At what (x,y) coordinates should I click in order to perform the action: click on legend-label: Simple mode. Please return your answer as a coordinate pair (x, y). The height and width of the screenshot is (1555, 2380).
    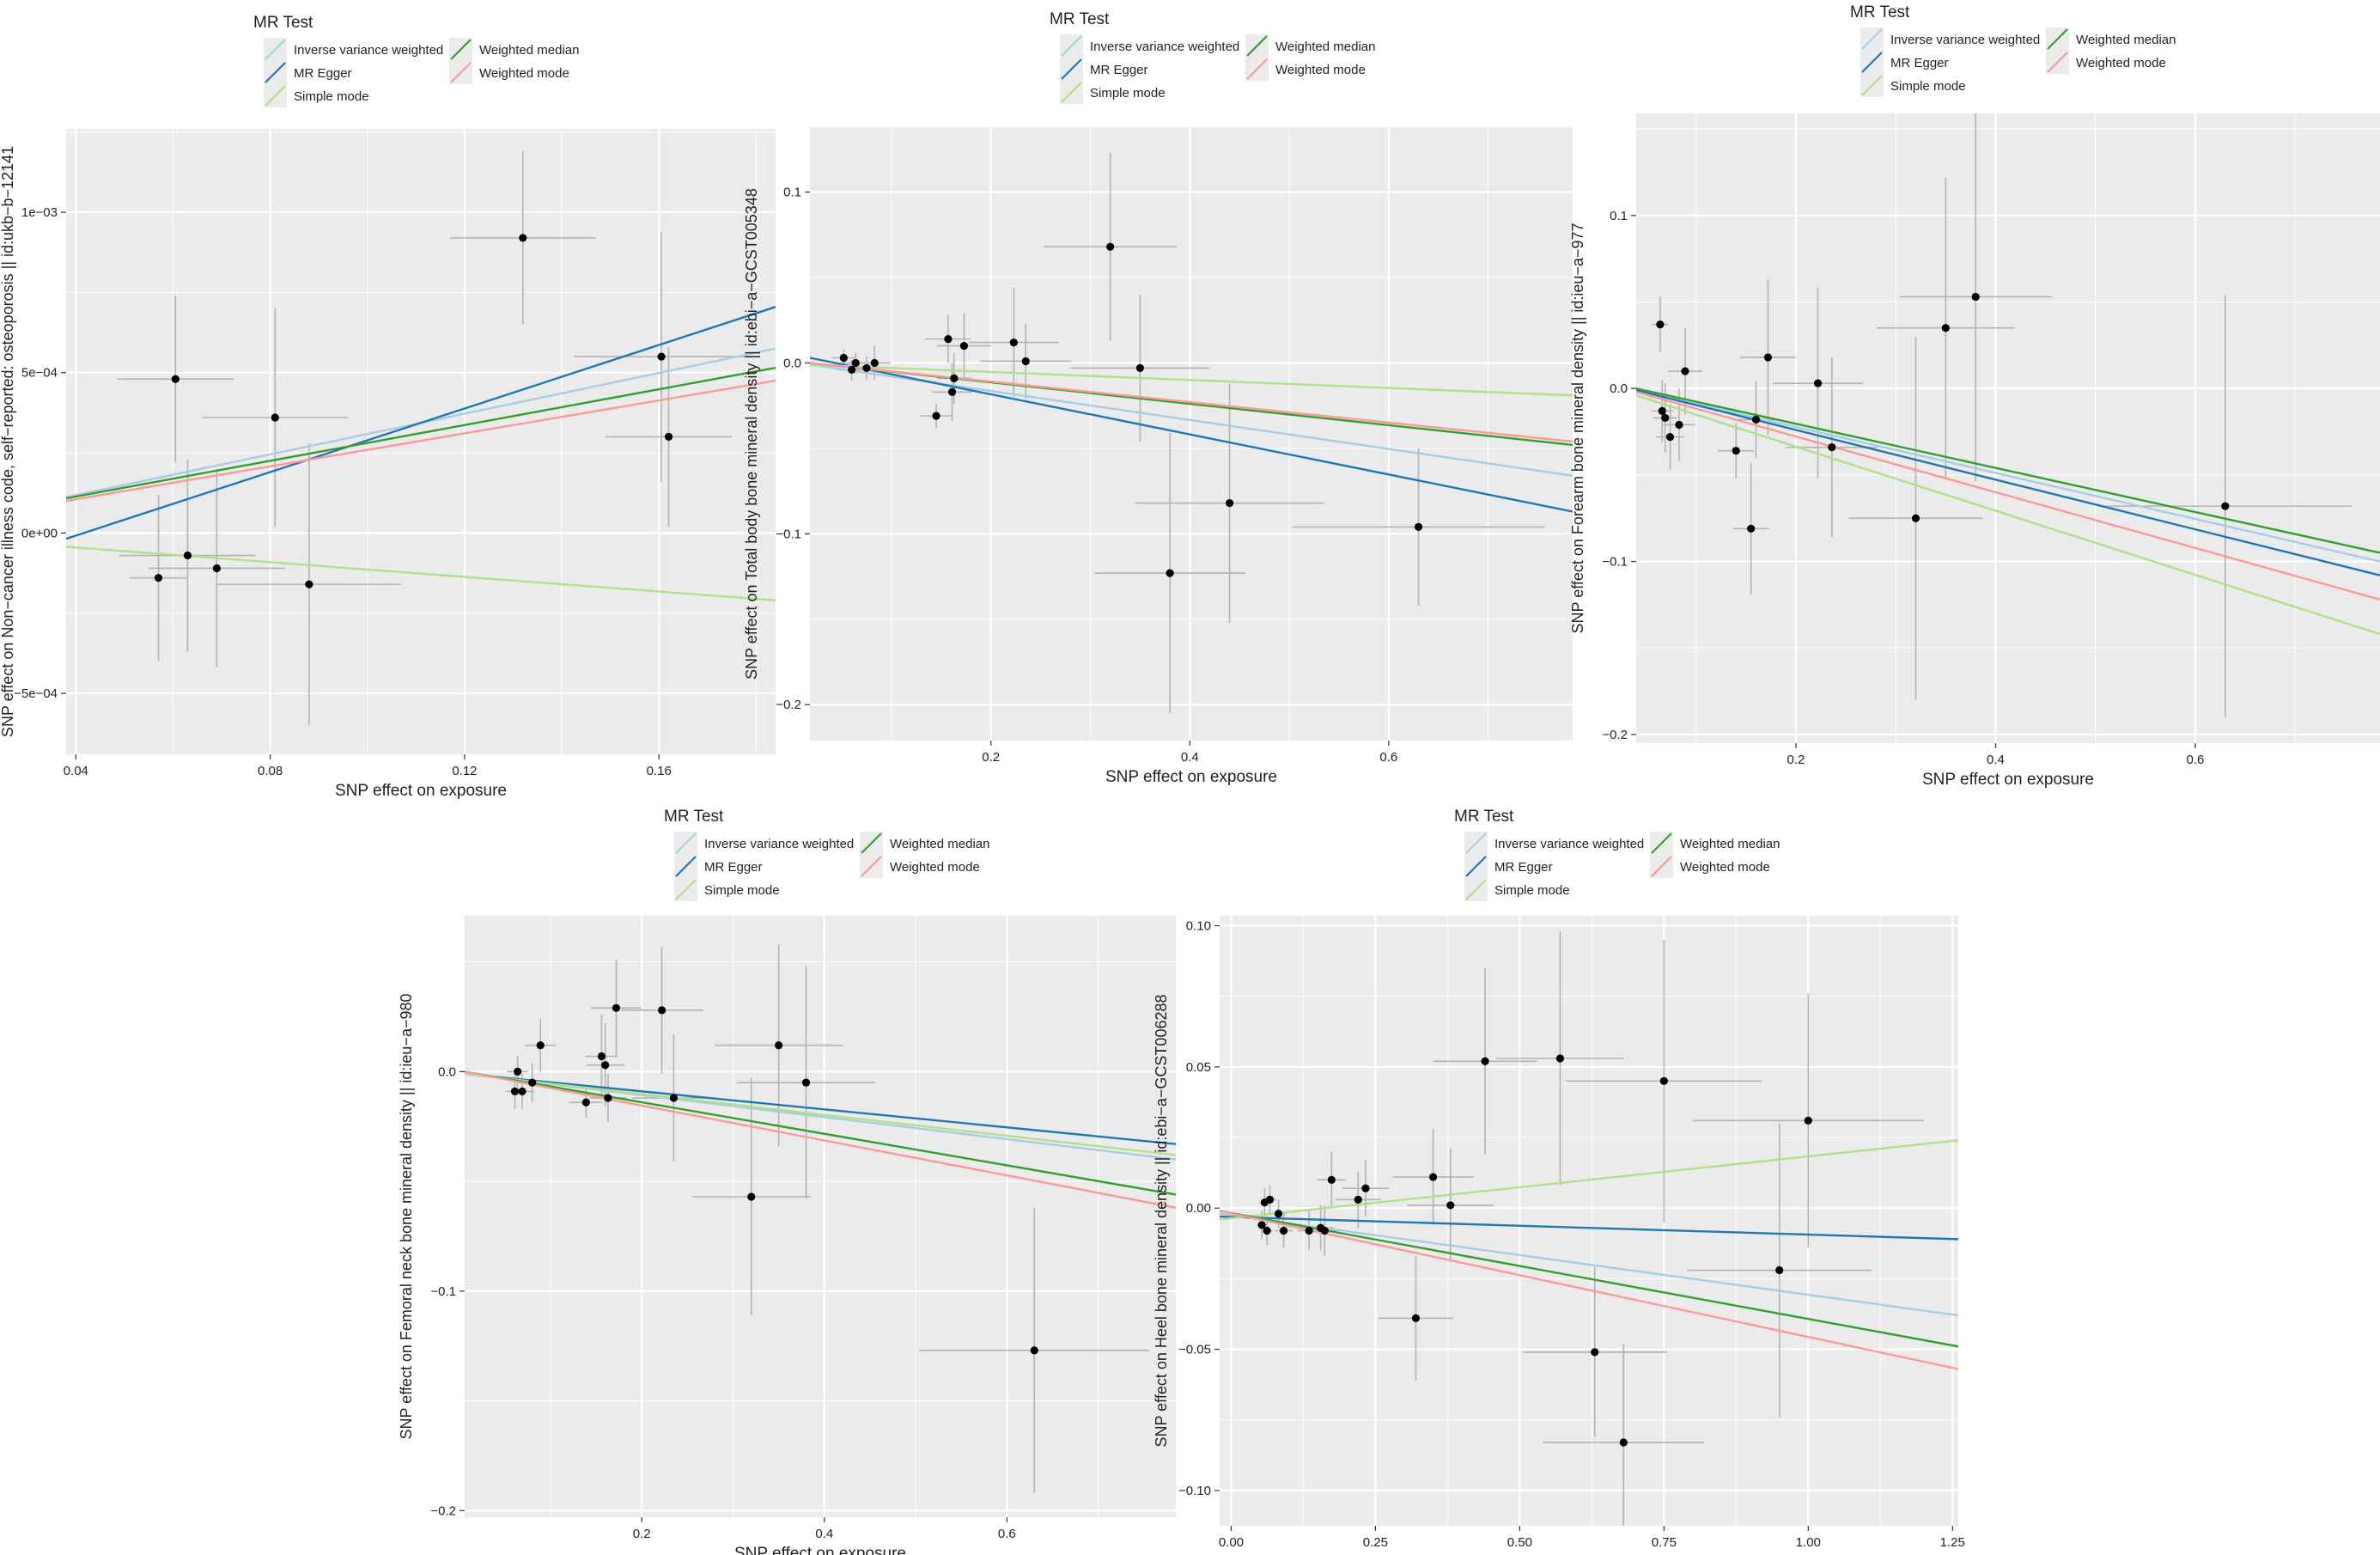
    Looking at the image, I should click on (1928, 86).